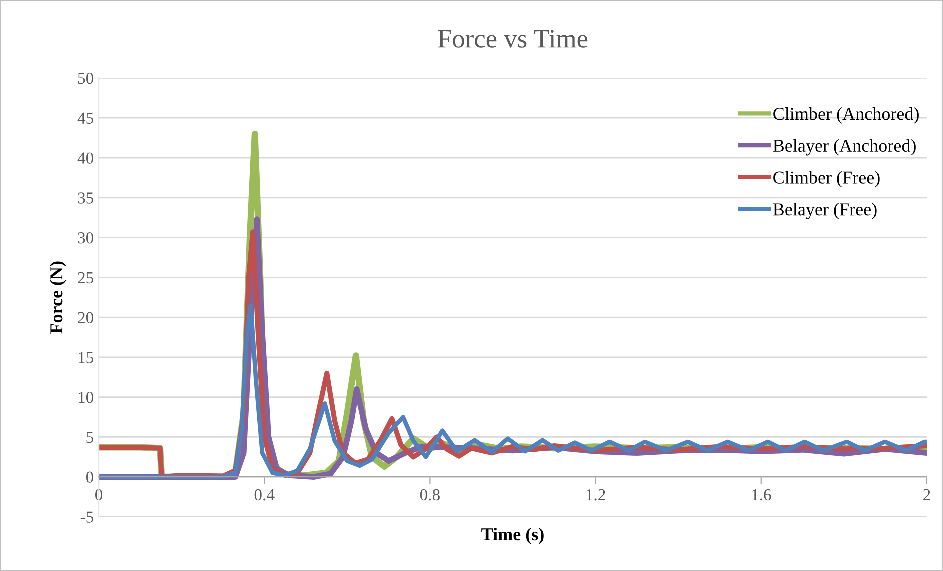  I want to click on y-tick-label: 45, so click(86, 118).